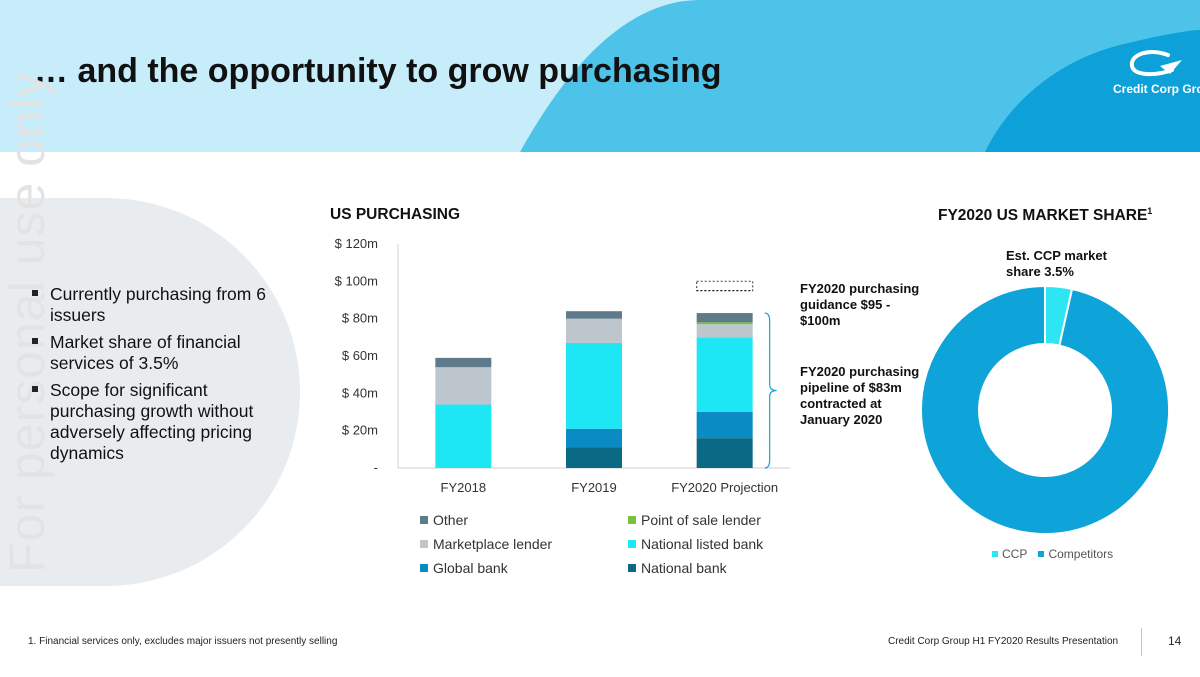  Describe the element at coordinates (1056, 263) in the screenshot. I see `ccp-share-annotation: Est. CCP market share 3.5%` at that location.